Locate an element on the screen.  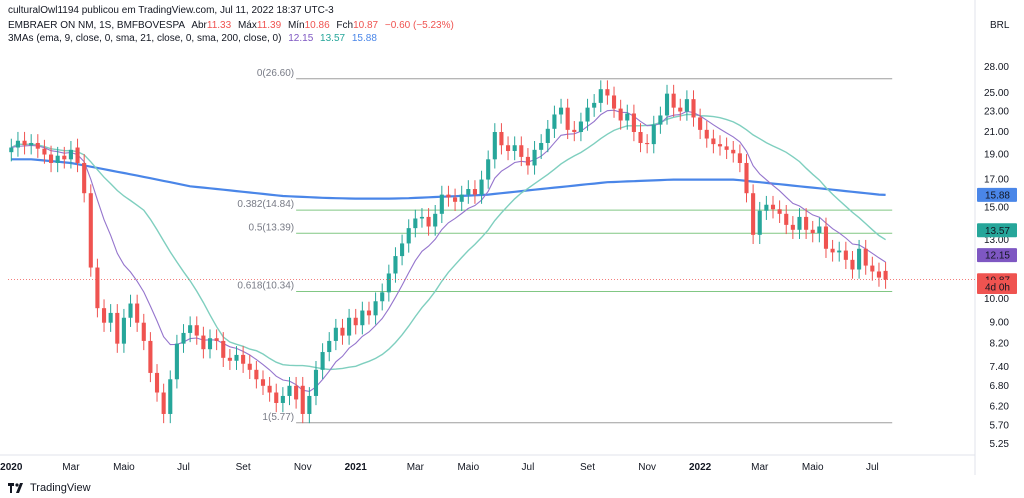
y-tick-label: 23.00 is located at coordinates (996, 112).